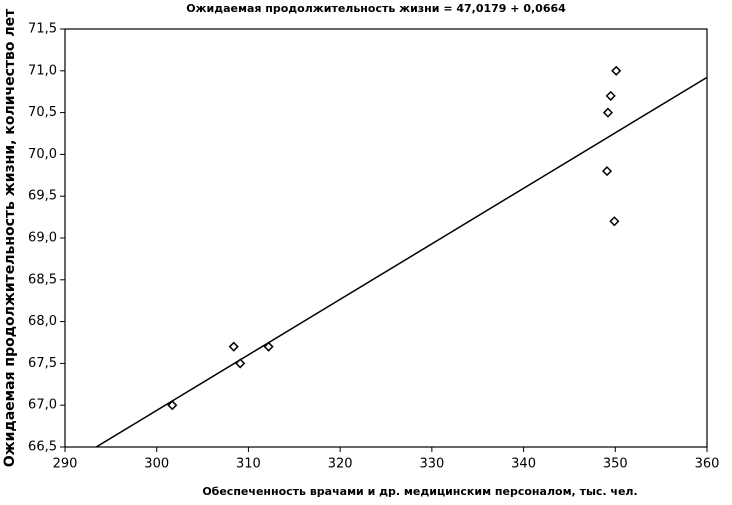 The height and width of the screenshot is (505, 732). I want to click on y-tick-label: 71,0, so click(42, 70).